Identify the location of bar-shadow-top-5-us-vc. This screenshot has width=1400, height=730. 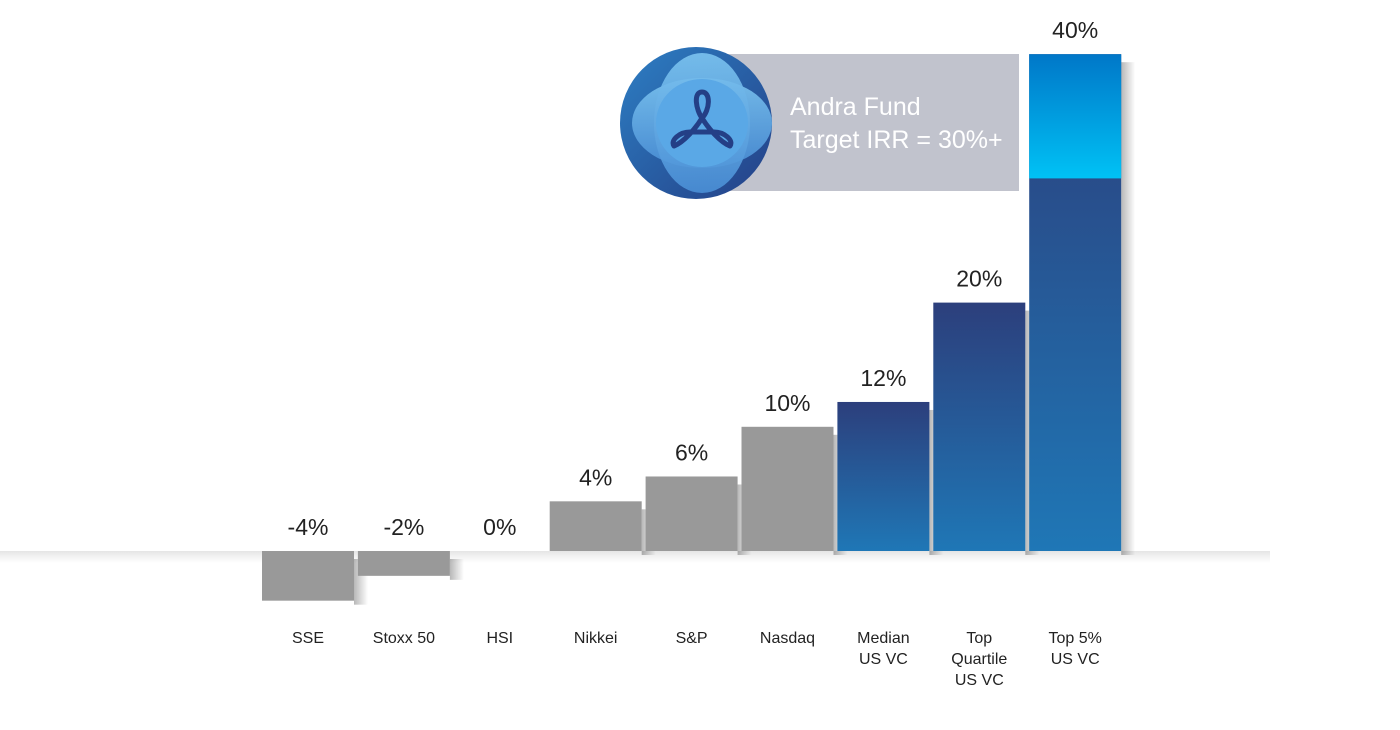
(1128, 308).